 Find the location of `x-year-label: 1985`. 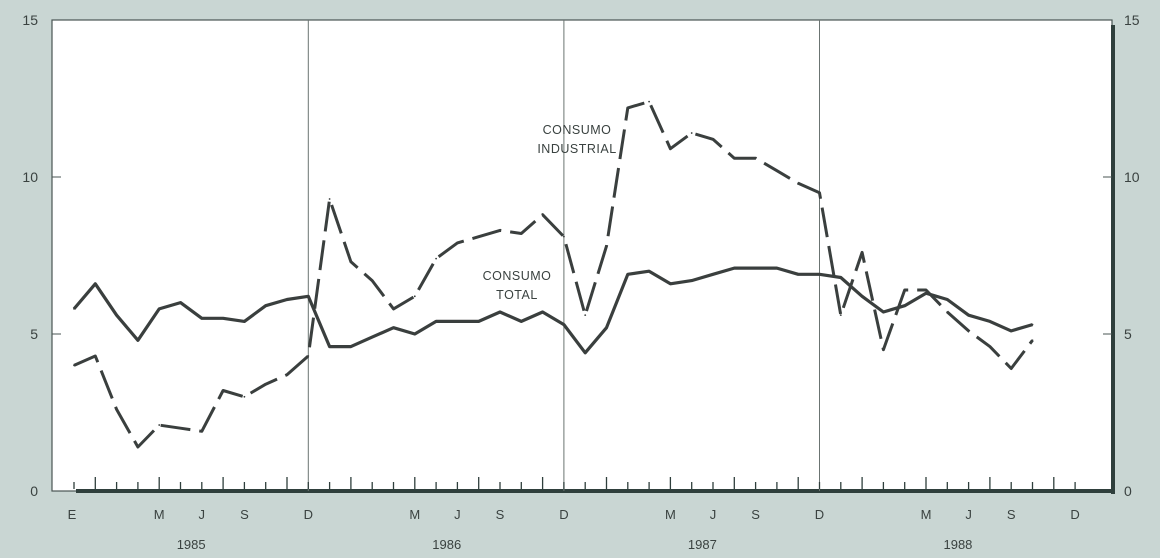

x-year-label: 1985 is located at coordinates (191, 544).